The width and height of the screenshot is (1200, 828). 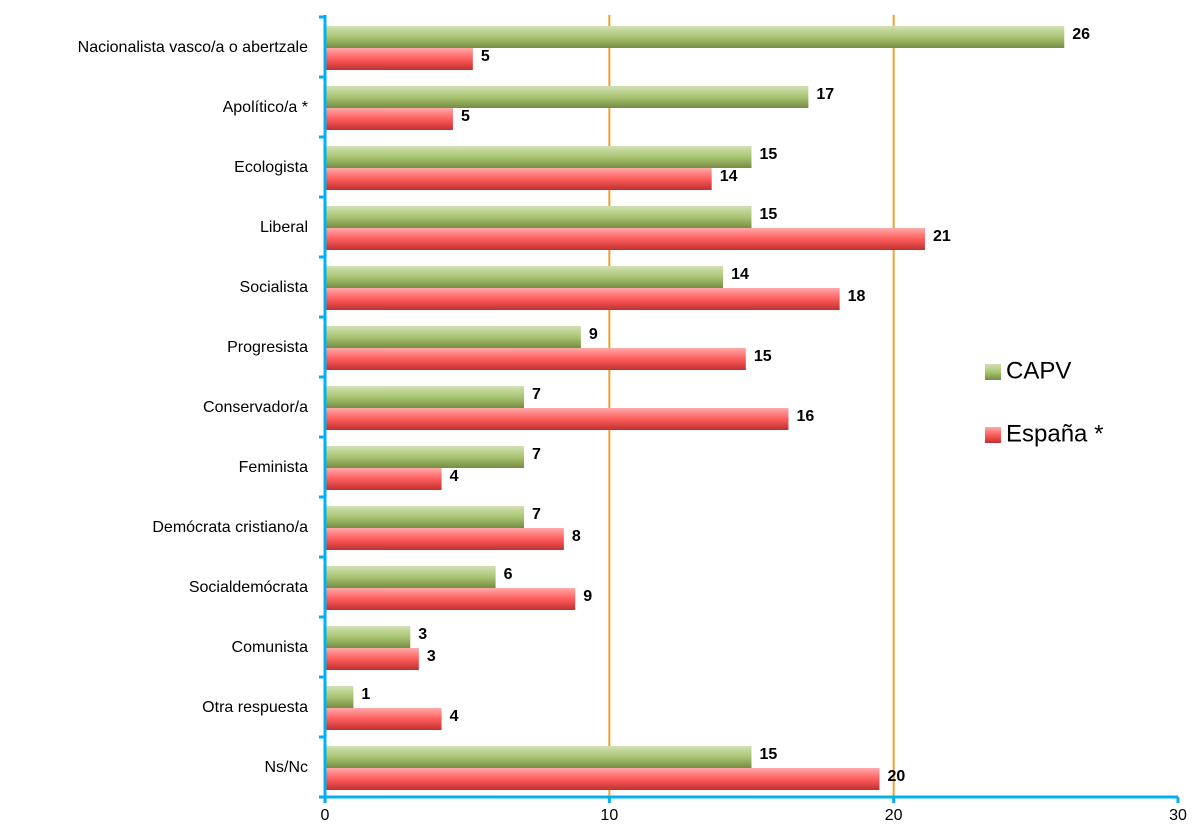 What do you see at coordinates (805, 416) in the screenshot?
I see `value-label: 16` at bounding box center [805, 416].